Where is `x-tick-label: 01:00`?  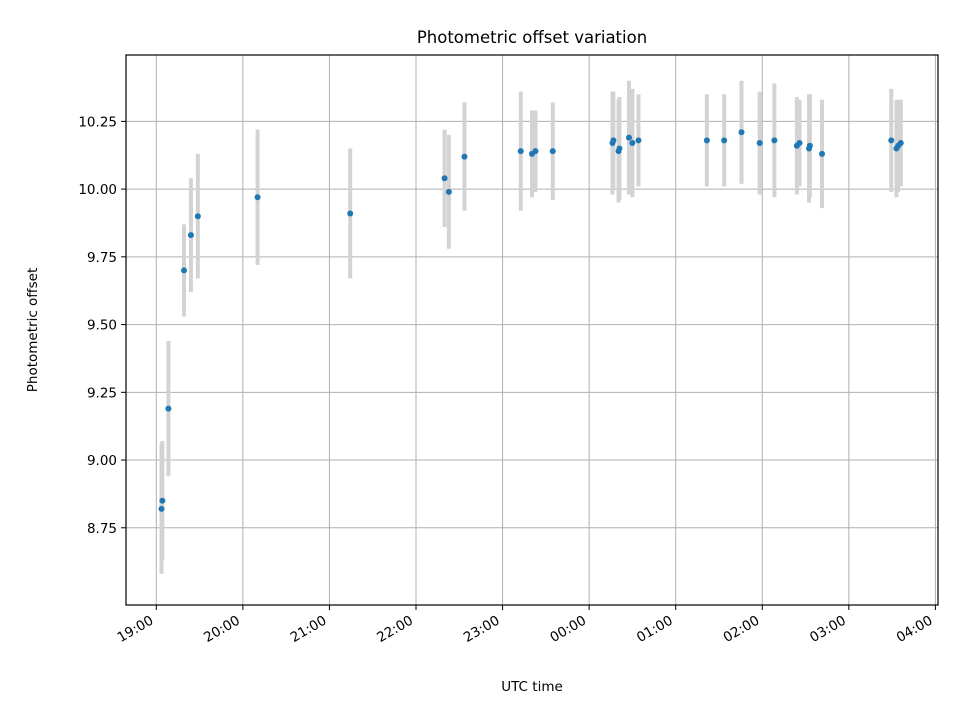 x-tick-label: 01:00 is located at coordinates (655, 629).